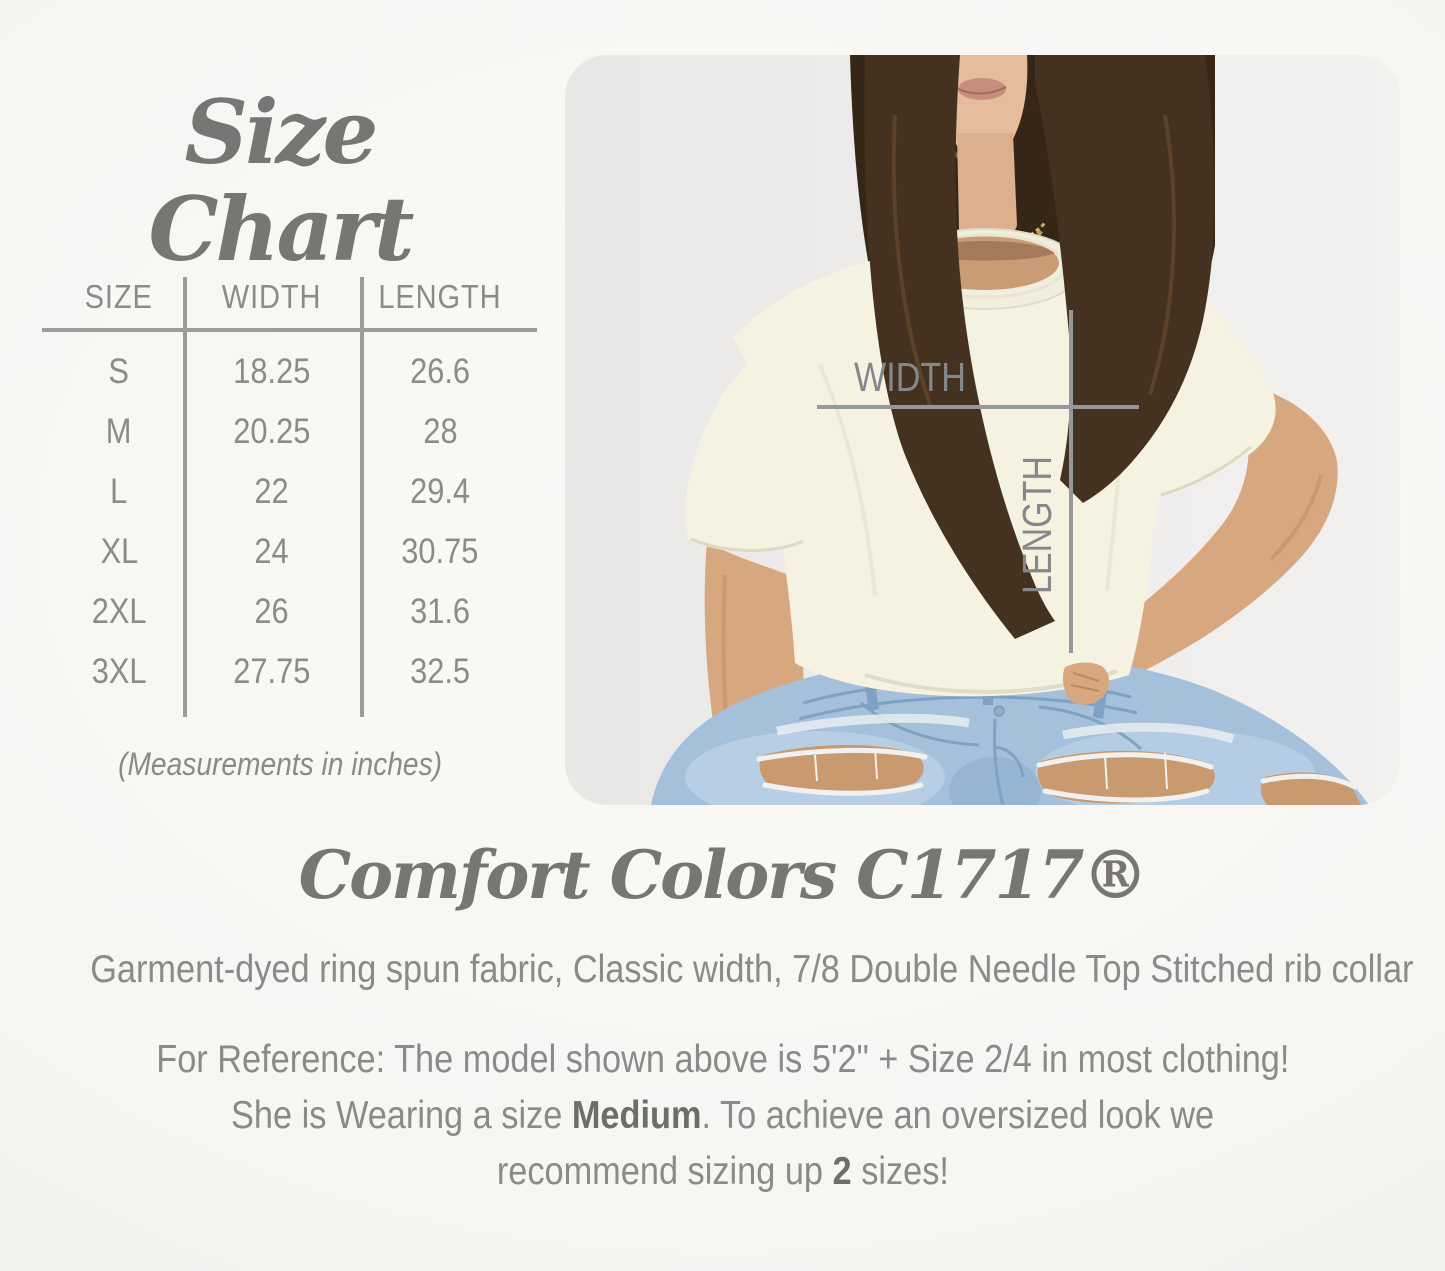 The width and height of the screenshot is (1445, 1271). What do you see at coordinates (723, 875) in the screenshot?
I see `product-title: Comfort Colors C1717®` at bounding box center [723, 875].